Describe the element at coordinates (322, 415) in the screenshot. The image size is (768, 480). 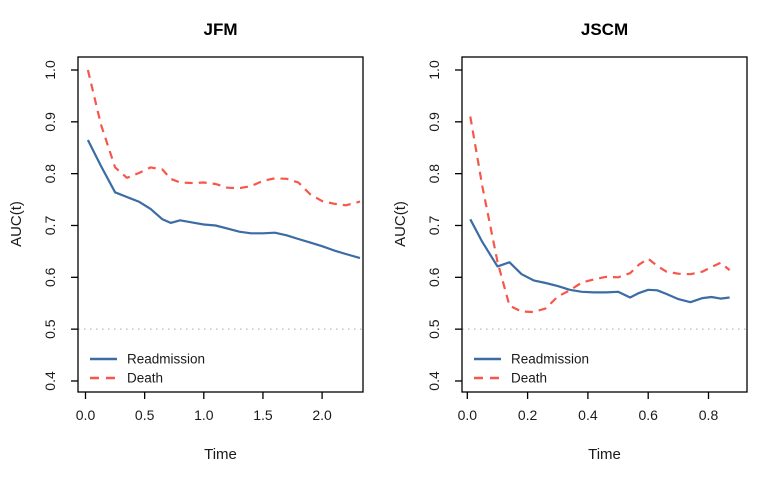
I see `x-tick-label: 2.0` at that location.